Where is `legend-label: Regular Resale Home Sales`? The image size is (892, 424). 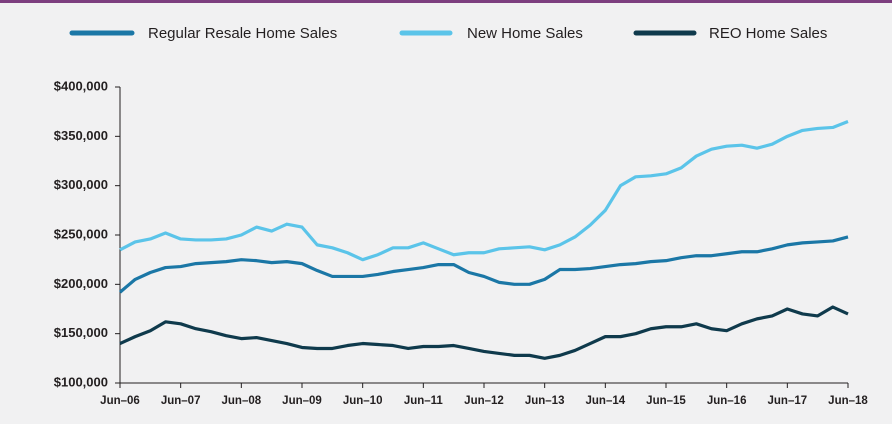
legend-label: Regular Resale Home Sales is located at coordinates (242, 33).